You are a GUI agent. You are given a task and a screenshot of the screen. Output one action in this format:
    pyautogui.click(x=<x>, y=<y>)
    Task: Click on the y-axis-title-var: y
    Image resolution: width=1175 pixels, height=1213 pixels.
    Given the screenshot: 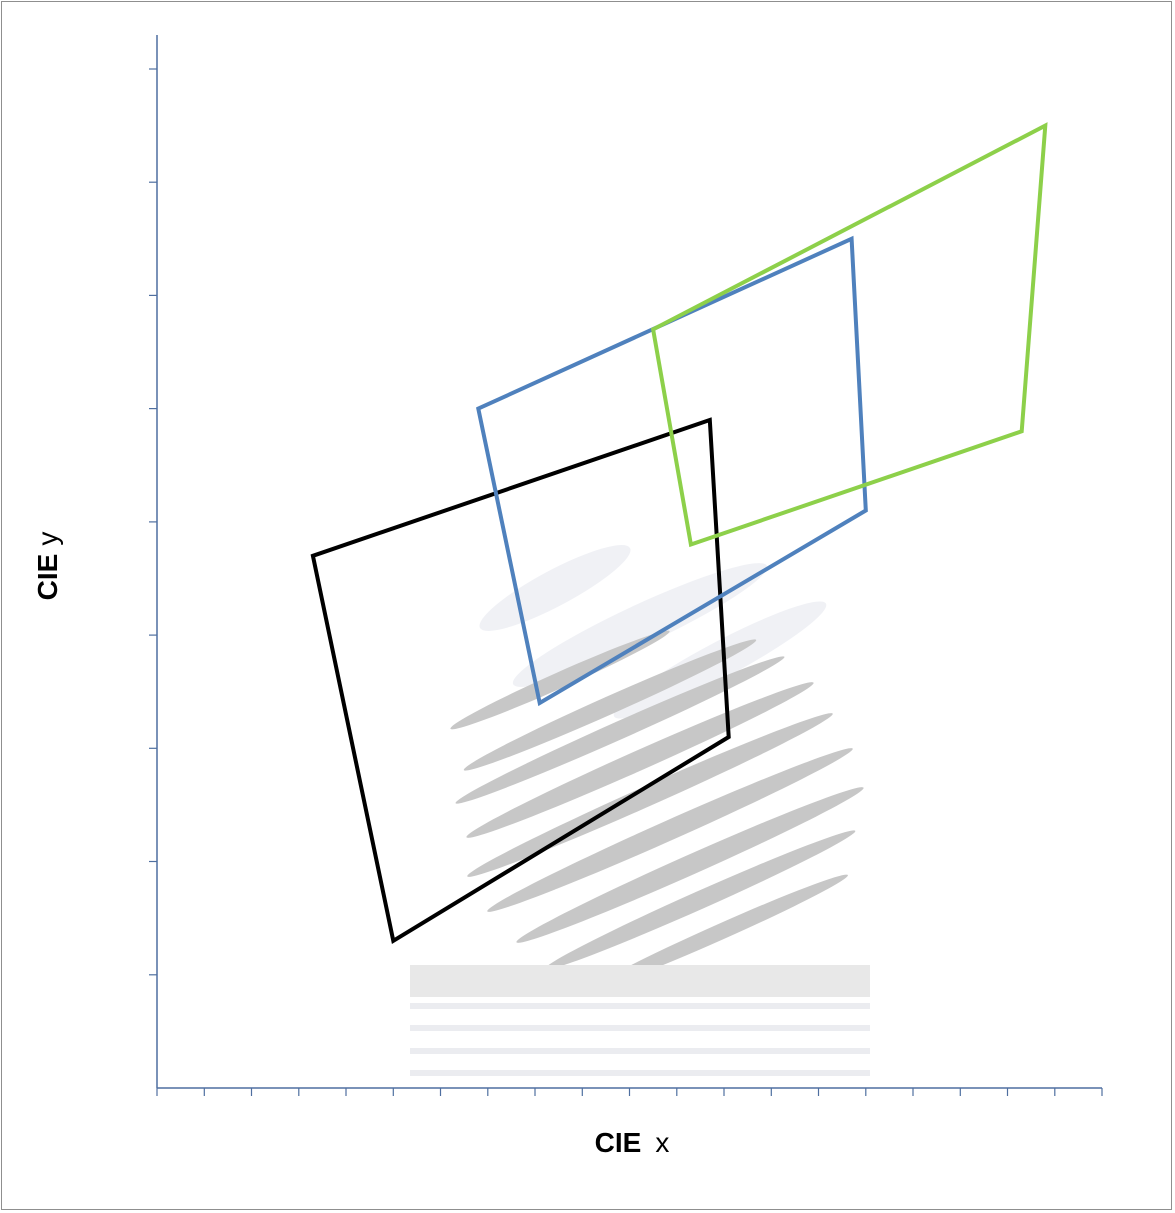 What is the action you would take?
    pyautogui.click(x=47, y=539)
    